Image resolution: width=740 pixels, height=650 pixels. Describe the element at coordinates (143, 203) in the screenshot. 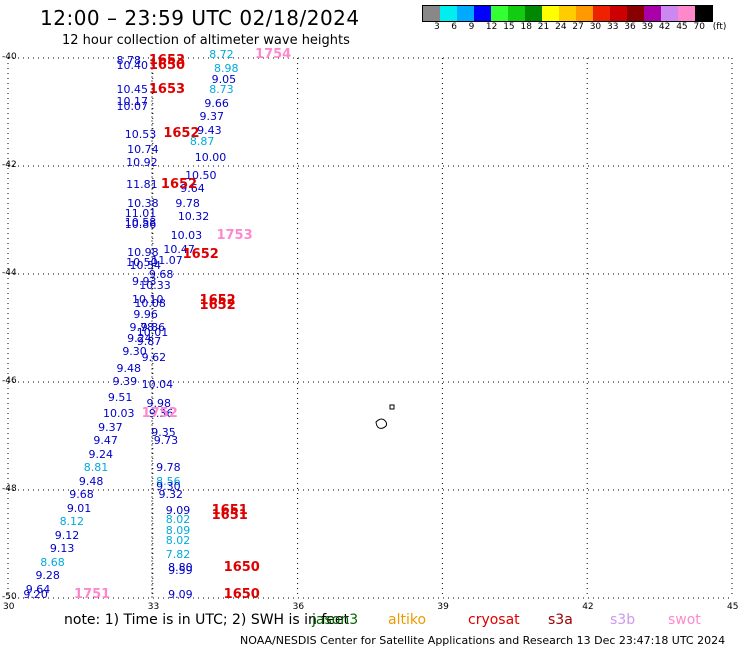

I see `wave-height-value: 10.38` at that location.